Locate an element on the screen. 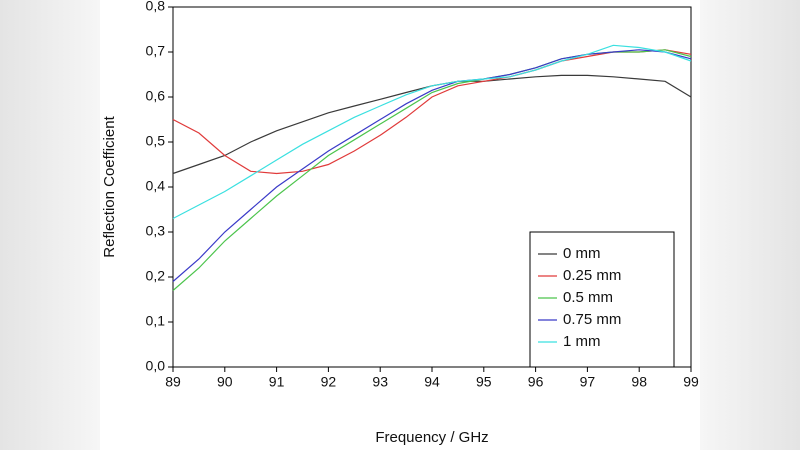  legend-label: 1 mm is located at coordinates (582, 341).